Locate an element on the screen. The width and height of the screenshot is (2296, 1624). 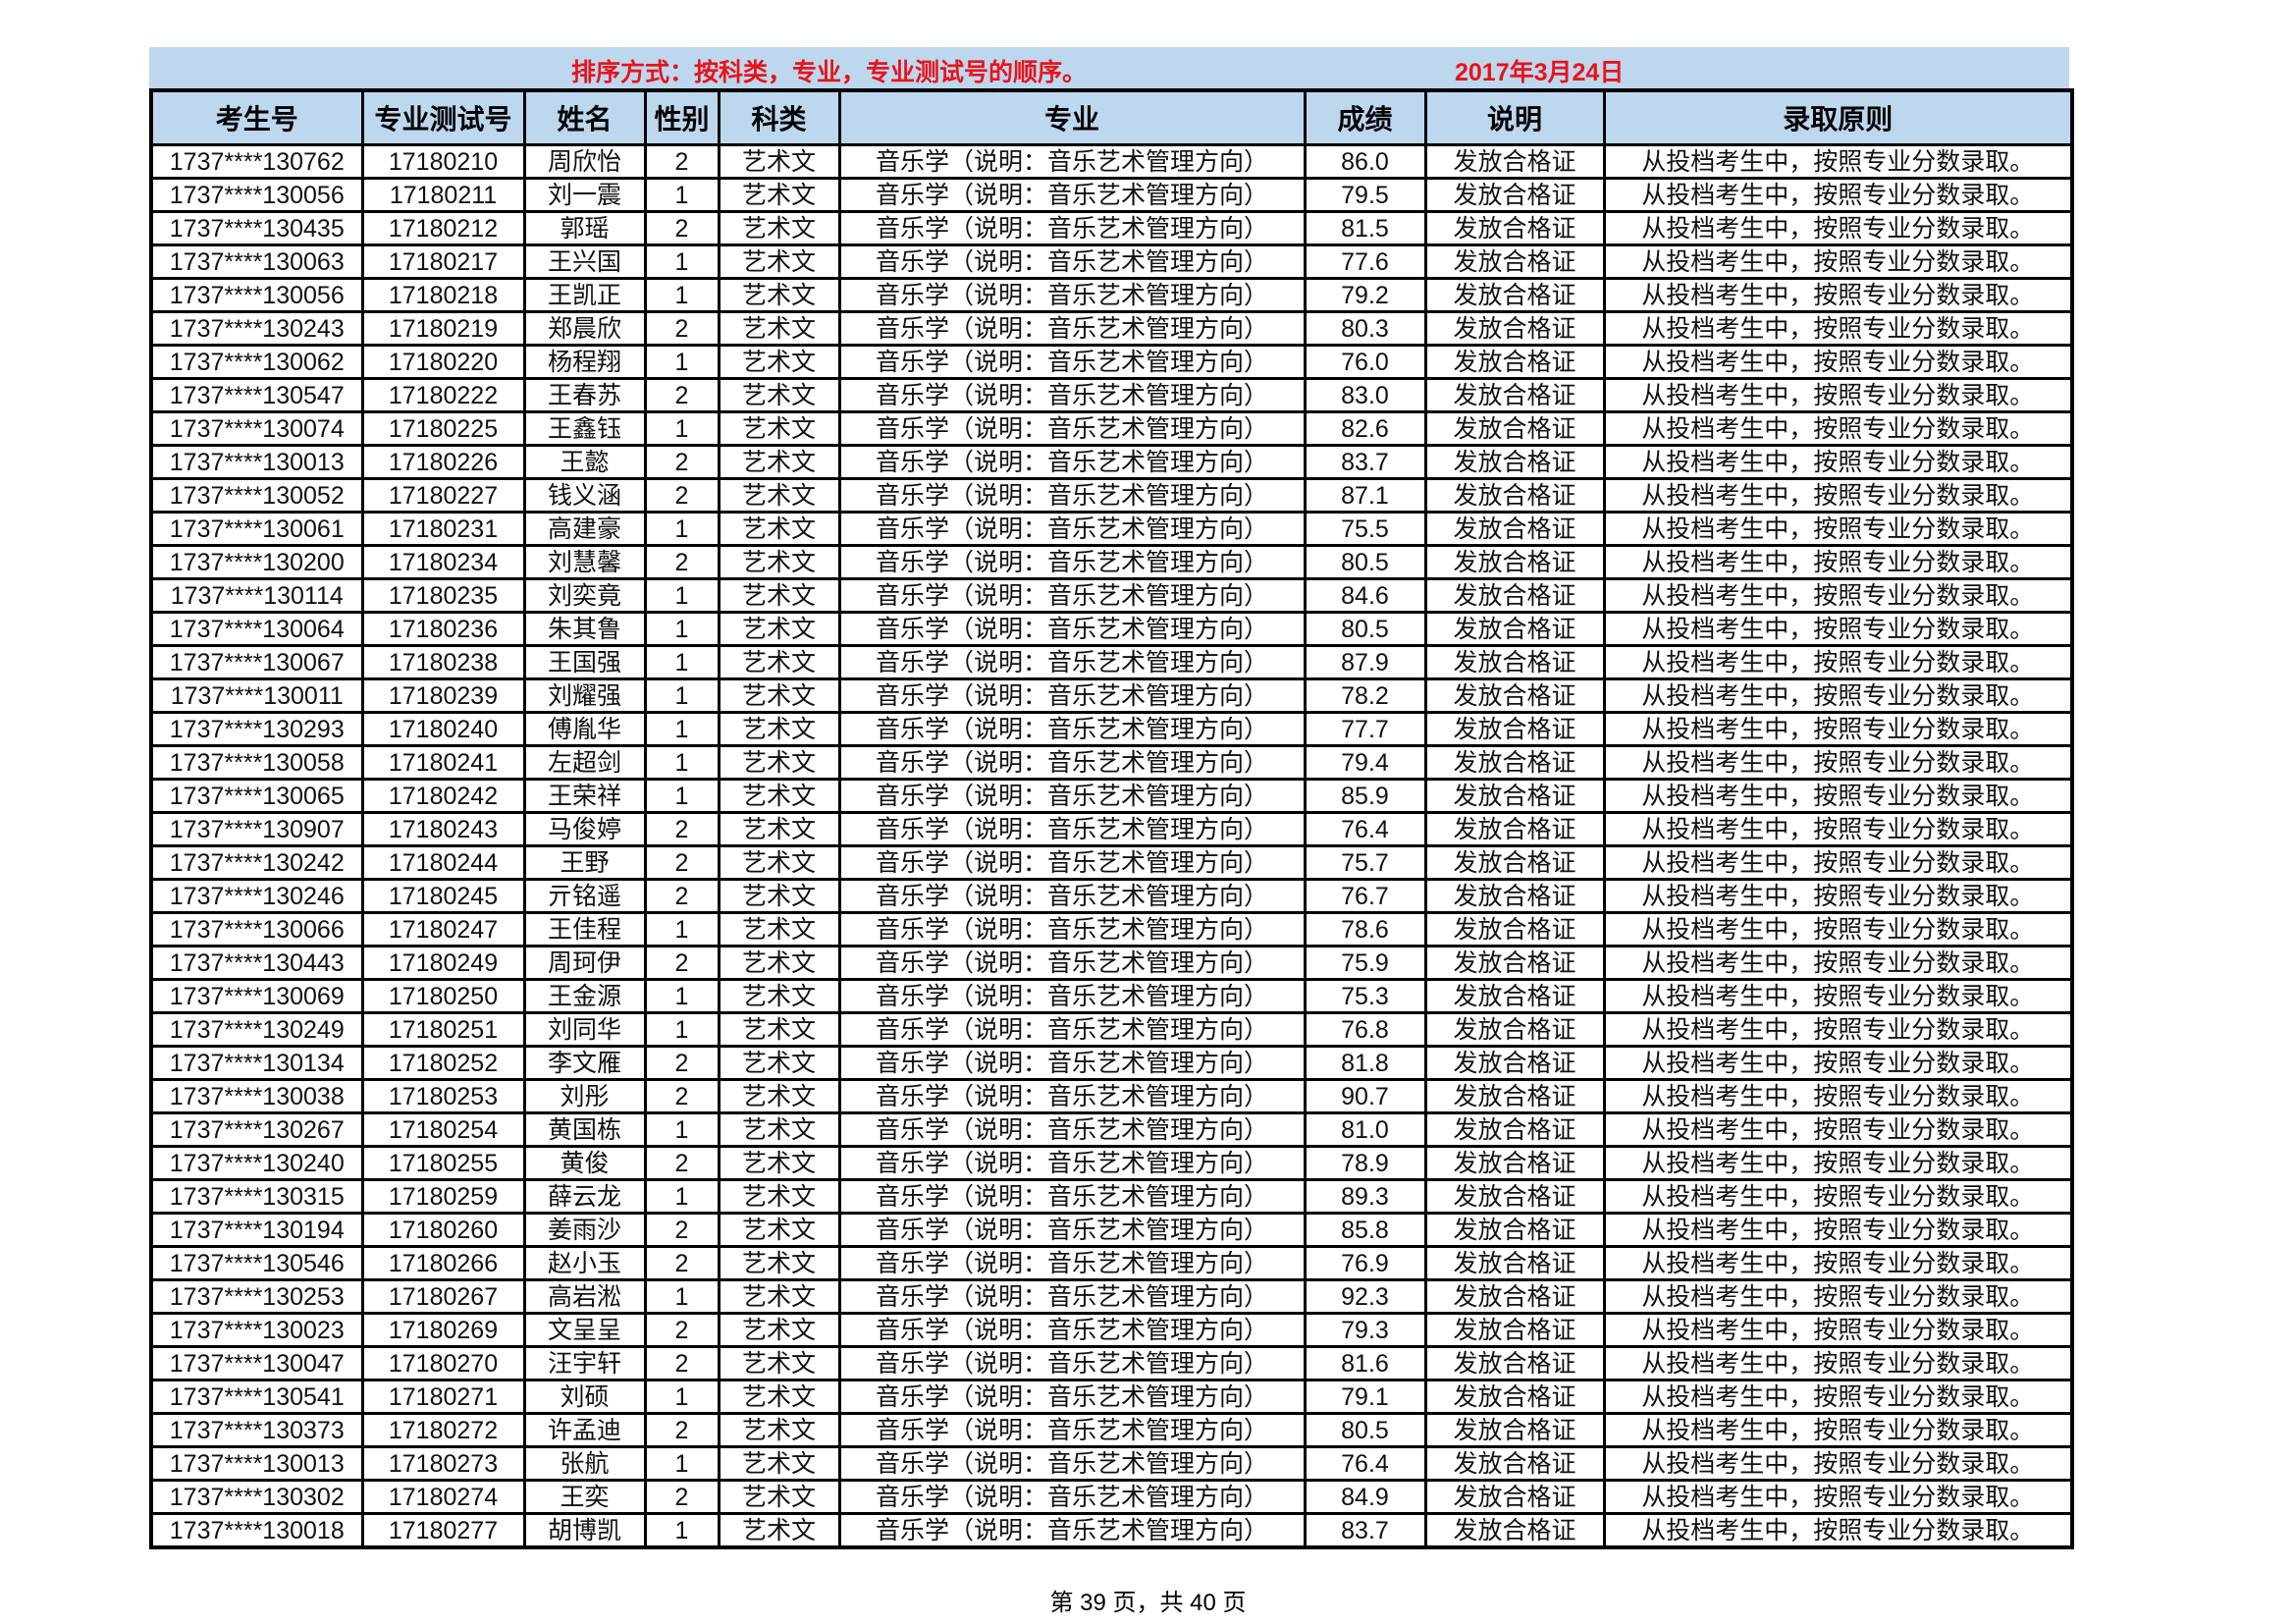
cell-name: 朱其鲁 is located at coordinates (585, 629).